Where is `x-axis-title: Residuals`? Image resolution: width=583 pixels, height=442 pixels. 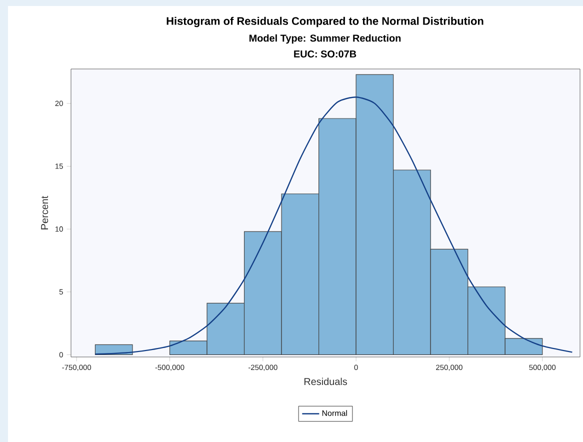 x-axis-title: Residuals is located at coordinates (326, 382).